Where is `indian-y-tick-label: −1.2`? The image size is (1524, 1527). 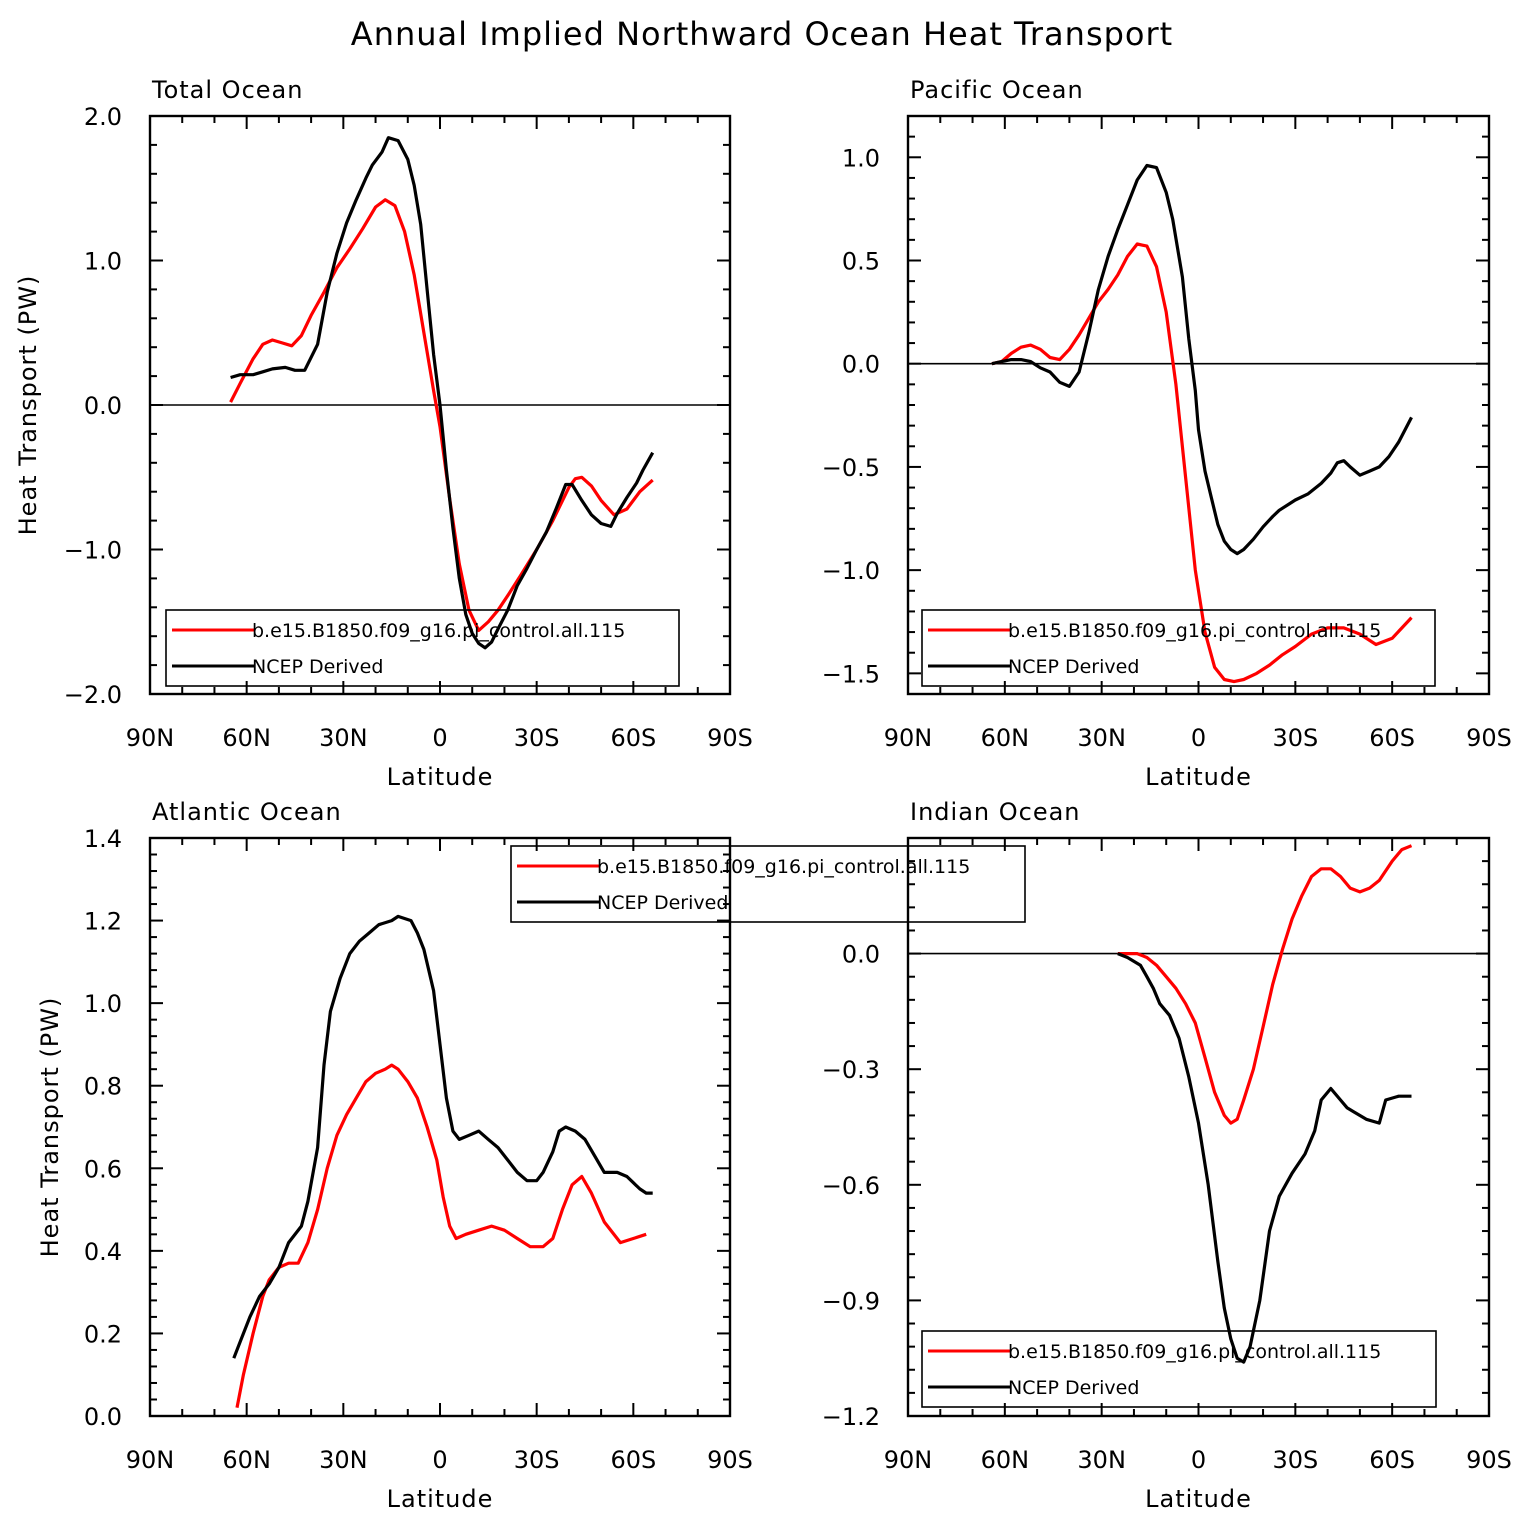 indian-y-tick-label: −1.2 is located at coordinates (851, 1417).